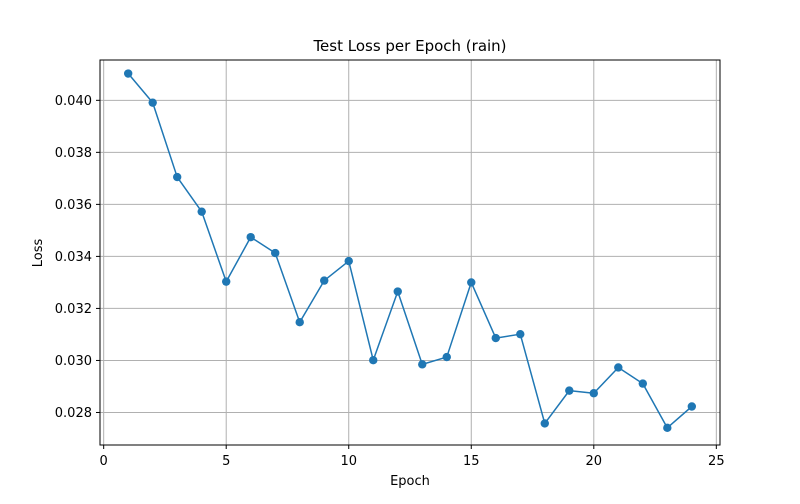 The height and width of the screenshot is (504, 800). What do you see at coordinates (409, 46) in the screenshot?
I see `chart-title: Test Loss per Epoch (rain)` at bounding box center [409, 46].